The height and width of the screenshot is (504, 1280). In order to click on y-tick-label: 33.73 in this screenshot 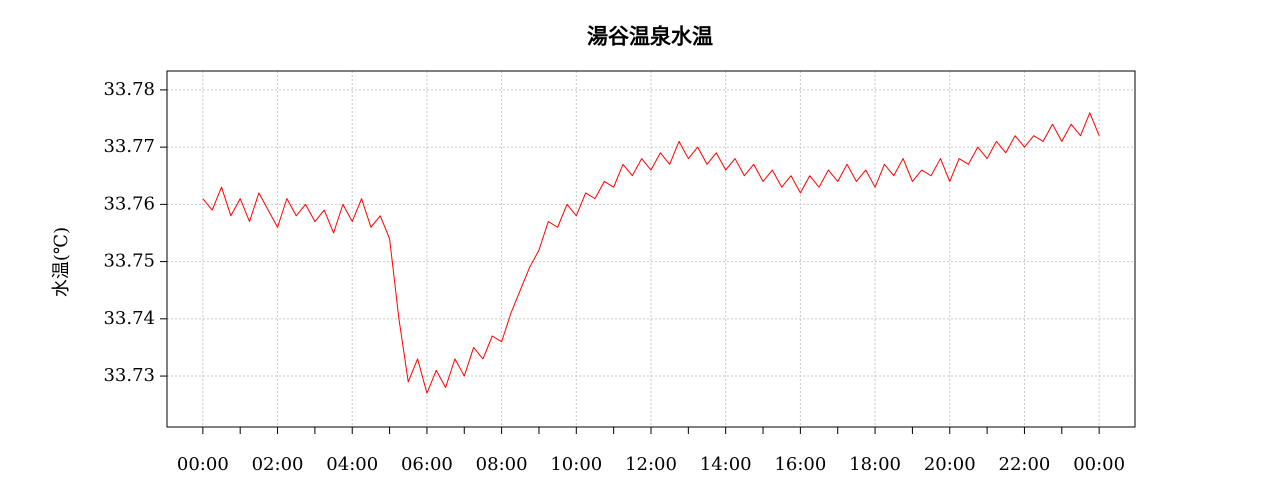, I will do `click(129, 375)`.